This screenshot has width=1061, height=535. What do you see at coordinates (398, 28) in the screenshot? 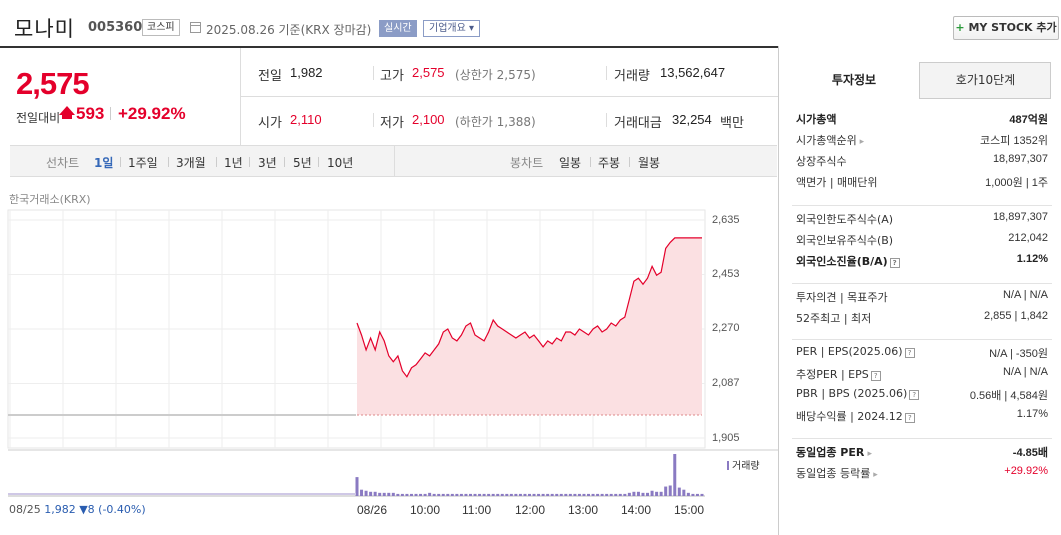
I see `realtime-button: 실시간` at bounding box center [398, 28].